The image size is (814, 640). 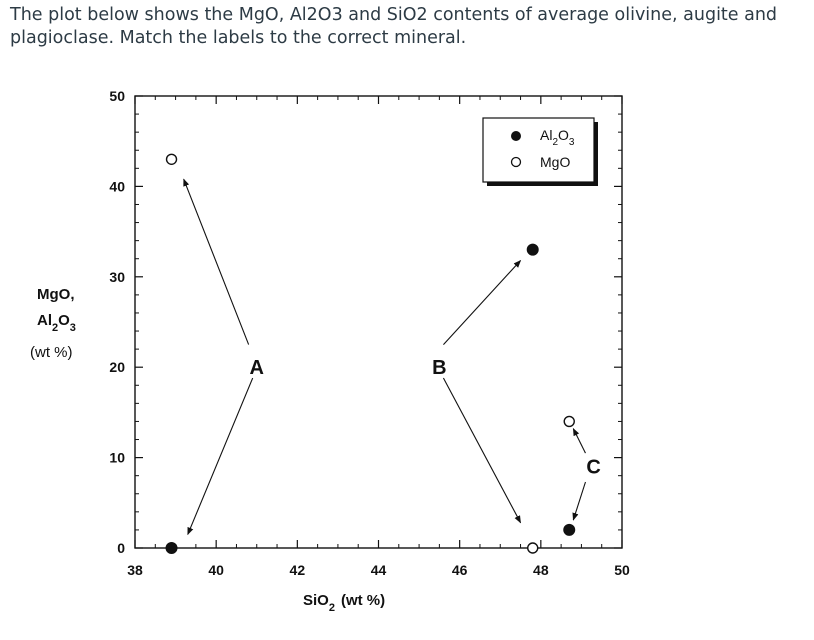 I want to click on legend-label-mgo: MgO, so click(x=555, y=162).